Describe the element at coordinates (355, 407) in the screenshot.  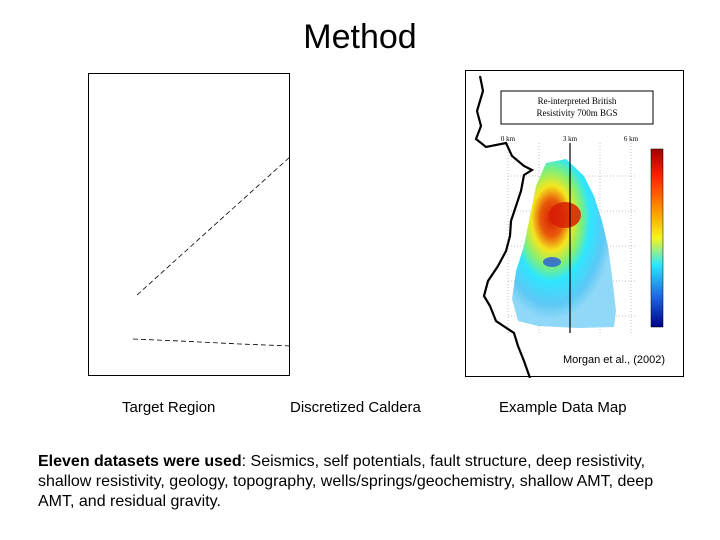
I see `caption-discretized-caldera: Discretized Caldera` at that location.